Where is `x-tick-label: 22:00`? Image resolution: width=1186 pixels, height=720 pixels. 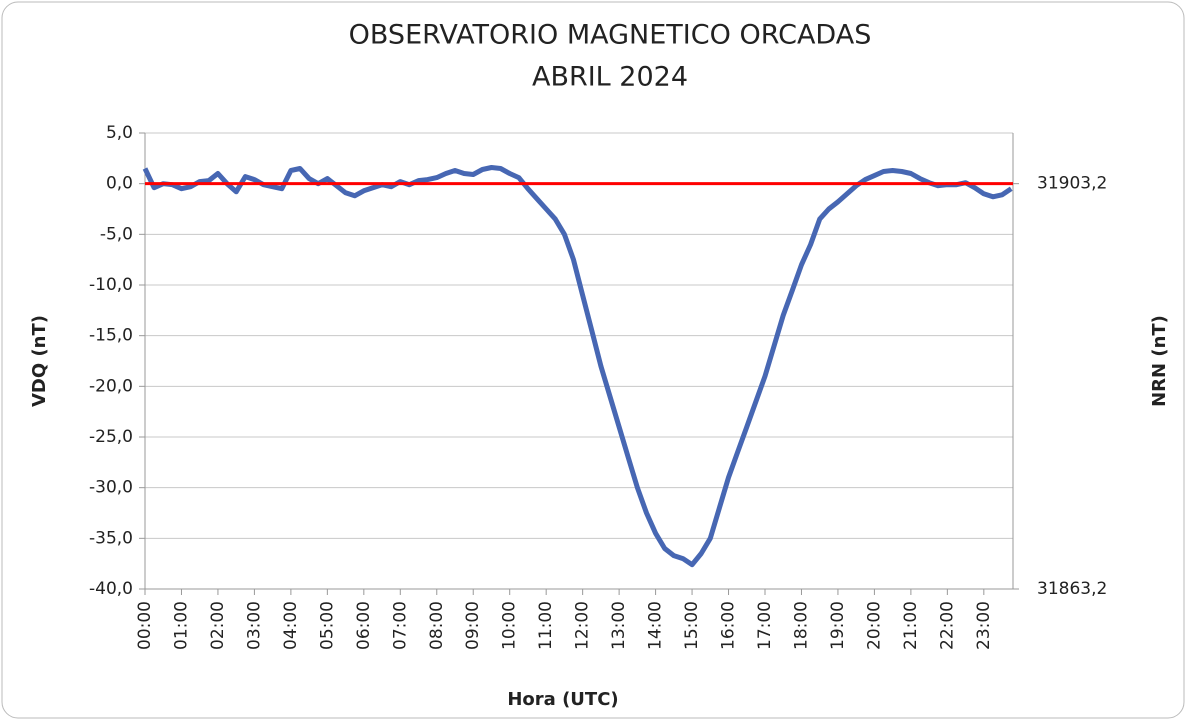 x-tick-label: 22:00 is located at coordinates (947, 625).